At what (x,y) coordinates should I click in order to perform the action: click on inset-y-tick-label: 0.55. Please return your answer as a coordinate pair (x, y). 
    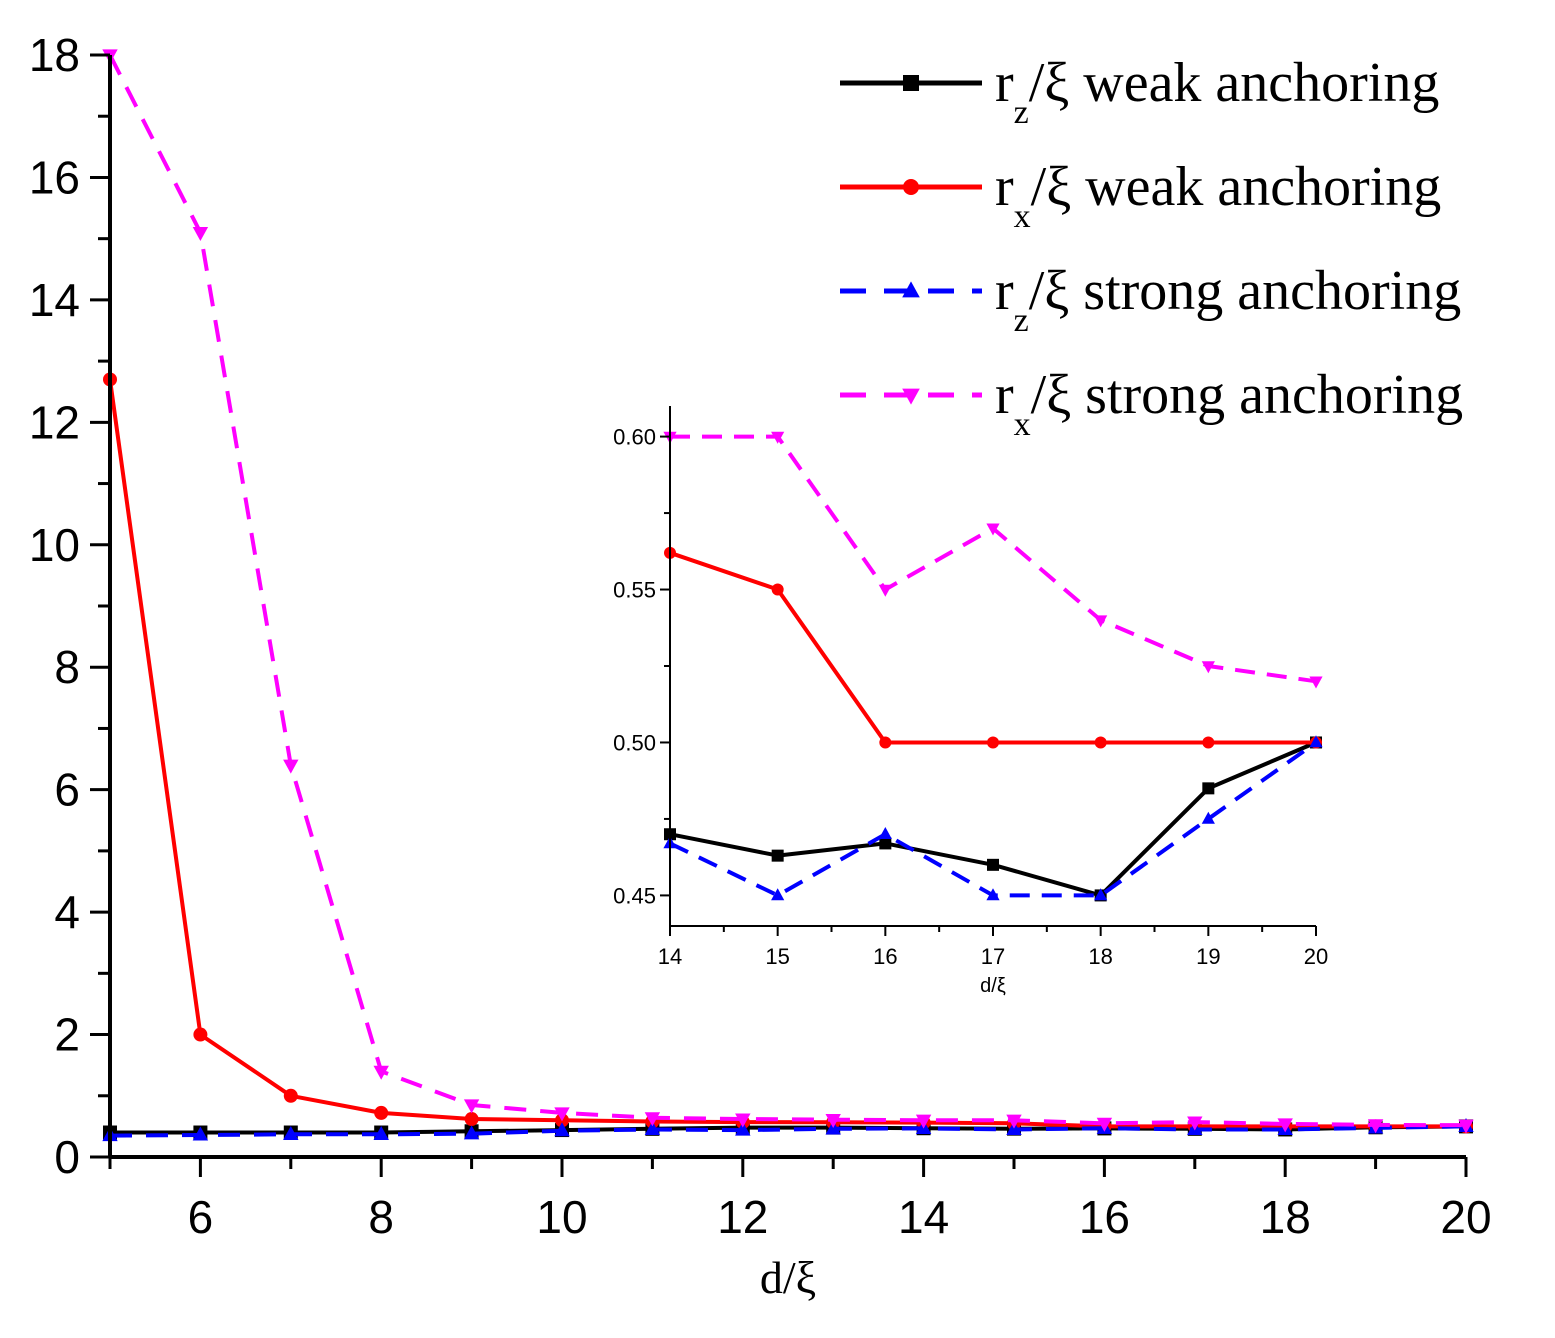
    Looking at the image, I should click on (634, 590).